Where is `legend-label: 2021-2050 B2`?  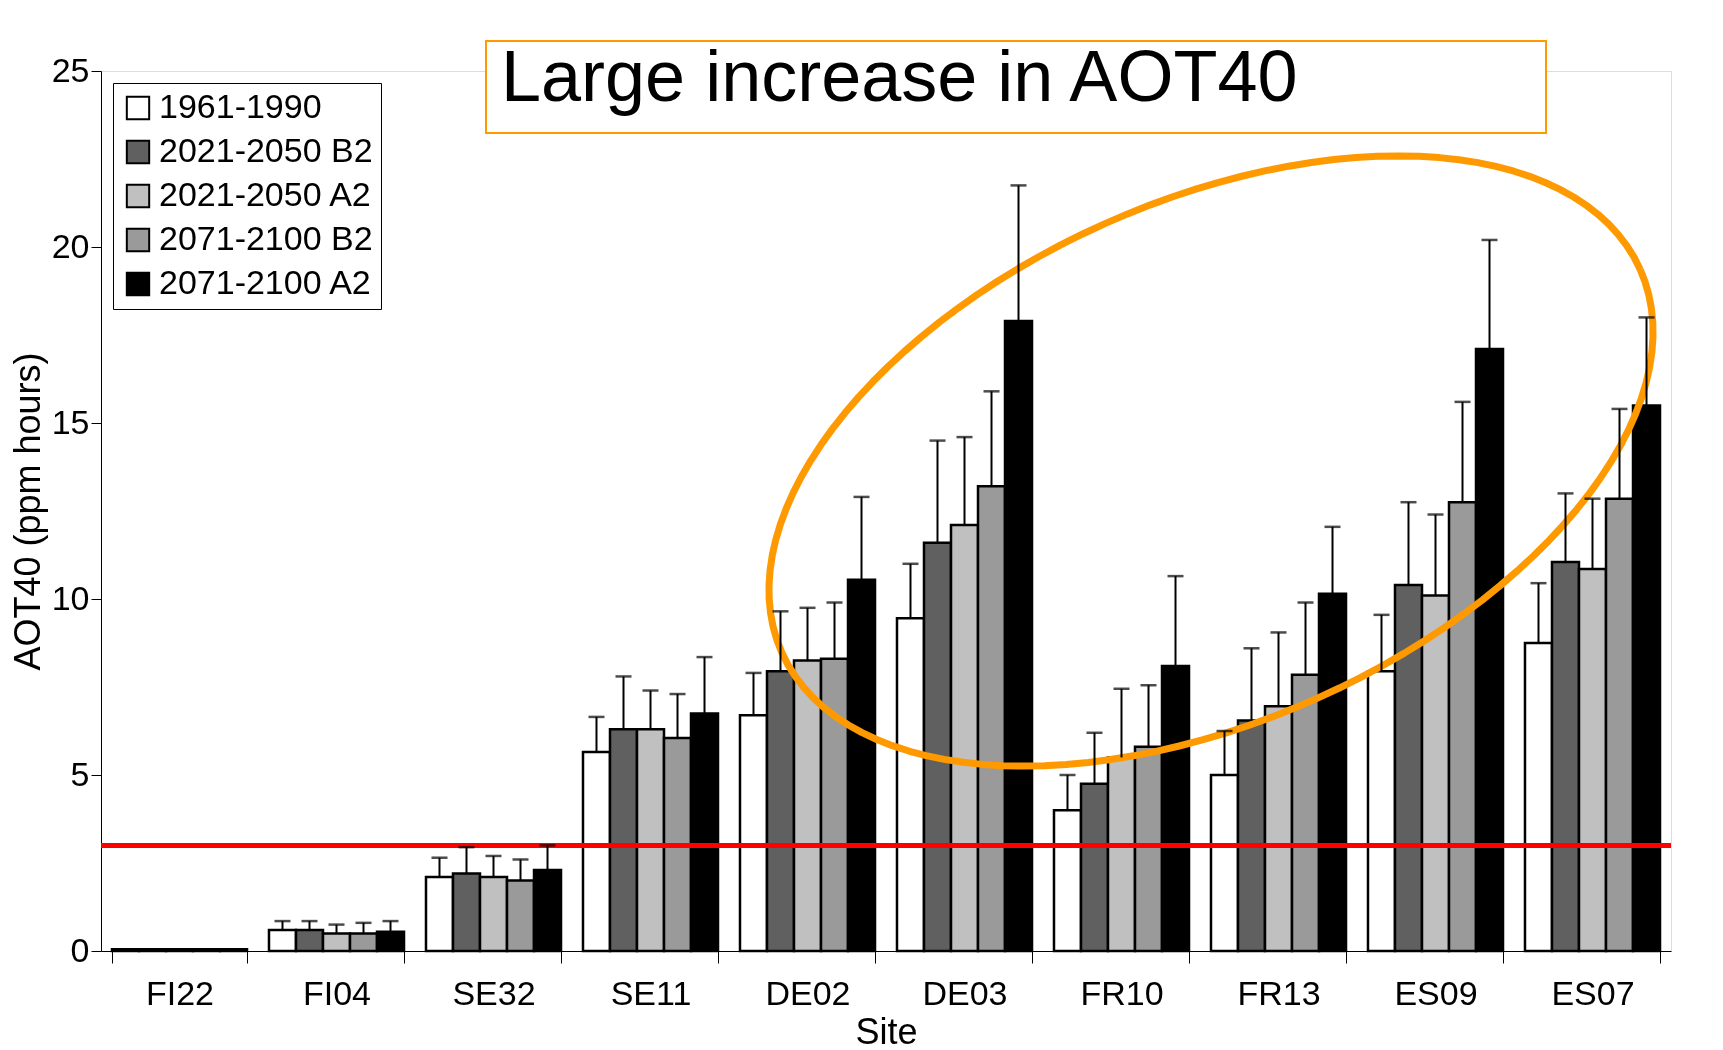 legend-label: 2021-2050 B2 is located at coordinates (266, 150).